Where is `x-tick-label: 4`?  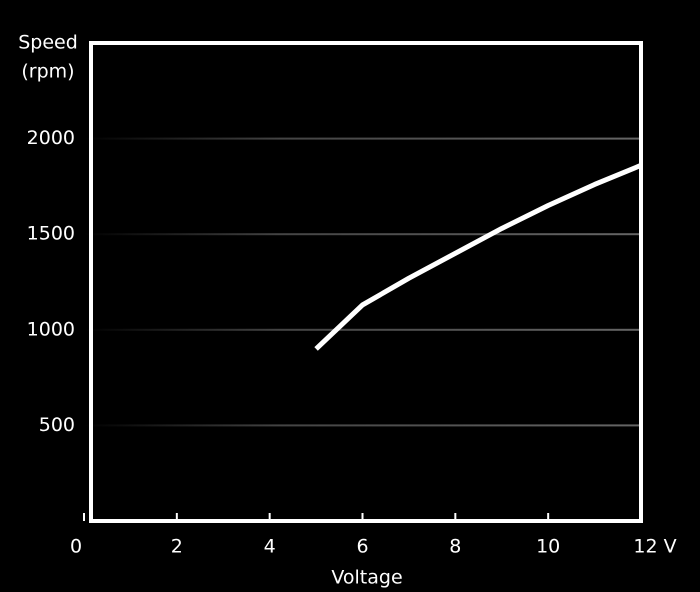
x-tick-label: 4 is located at coordinates (270, 547).